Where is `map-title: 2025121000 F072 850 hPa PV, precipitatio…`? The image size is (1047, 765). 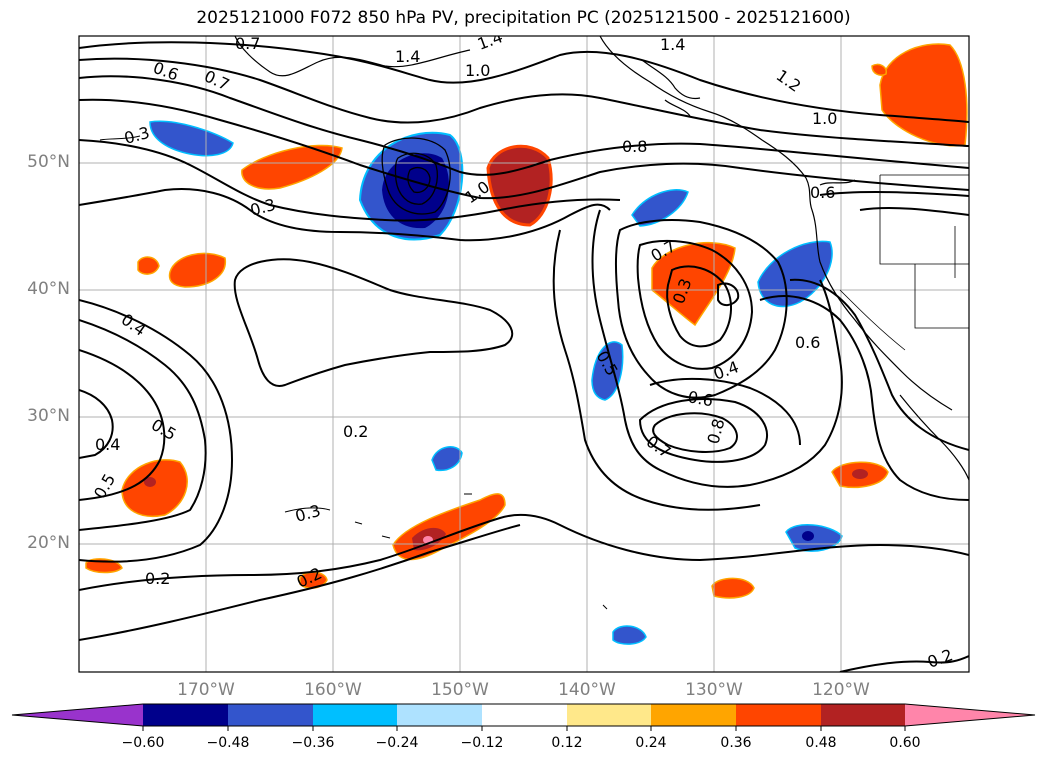
map-title: 2025121000 F072 850 hPa PV, precipitatio… is located at coordinates (523, 18).